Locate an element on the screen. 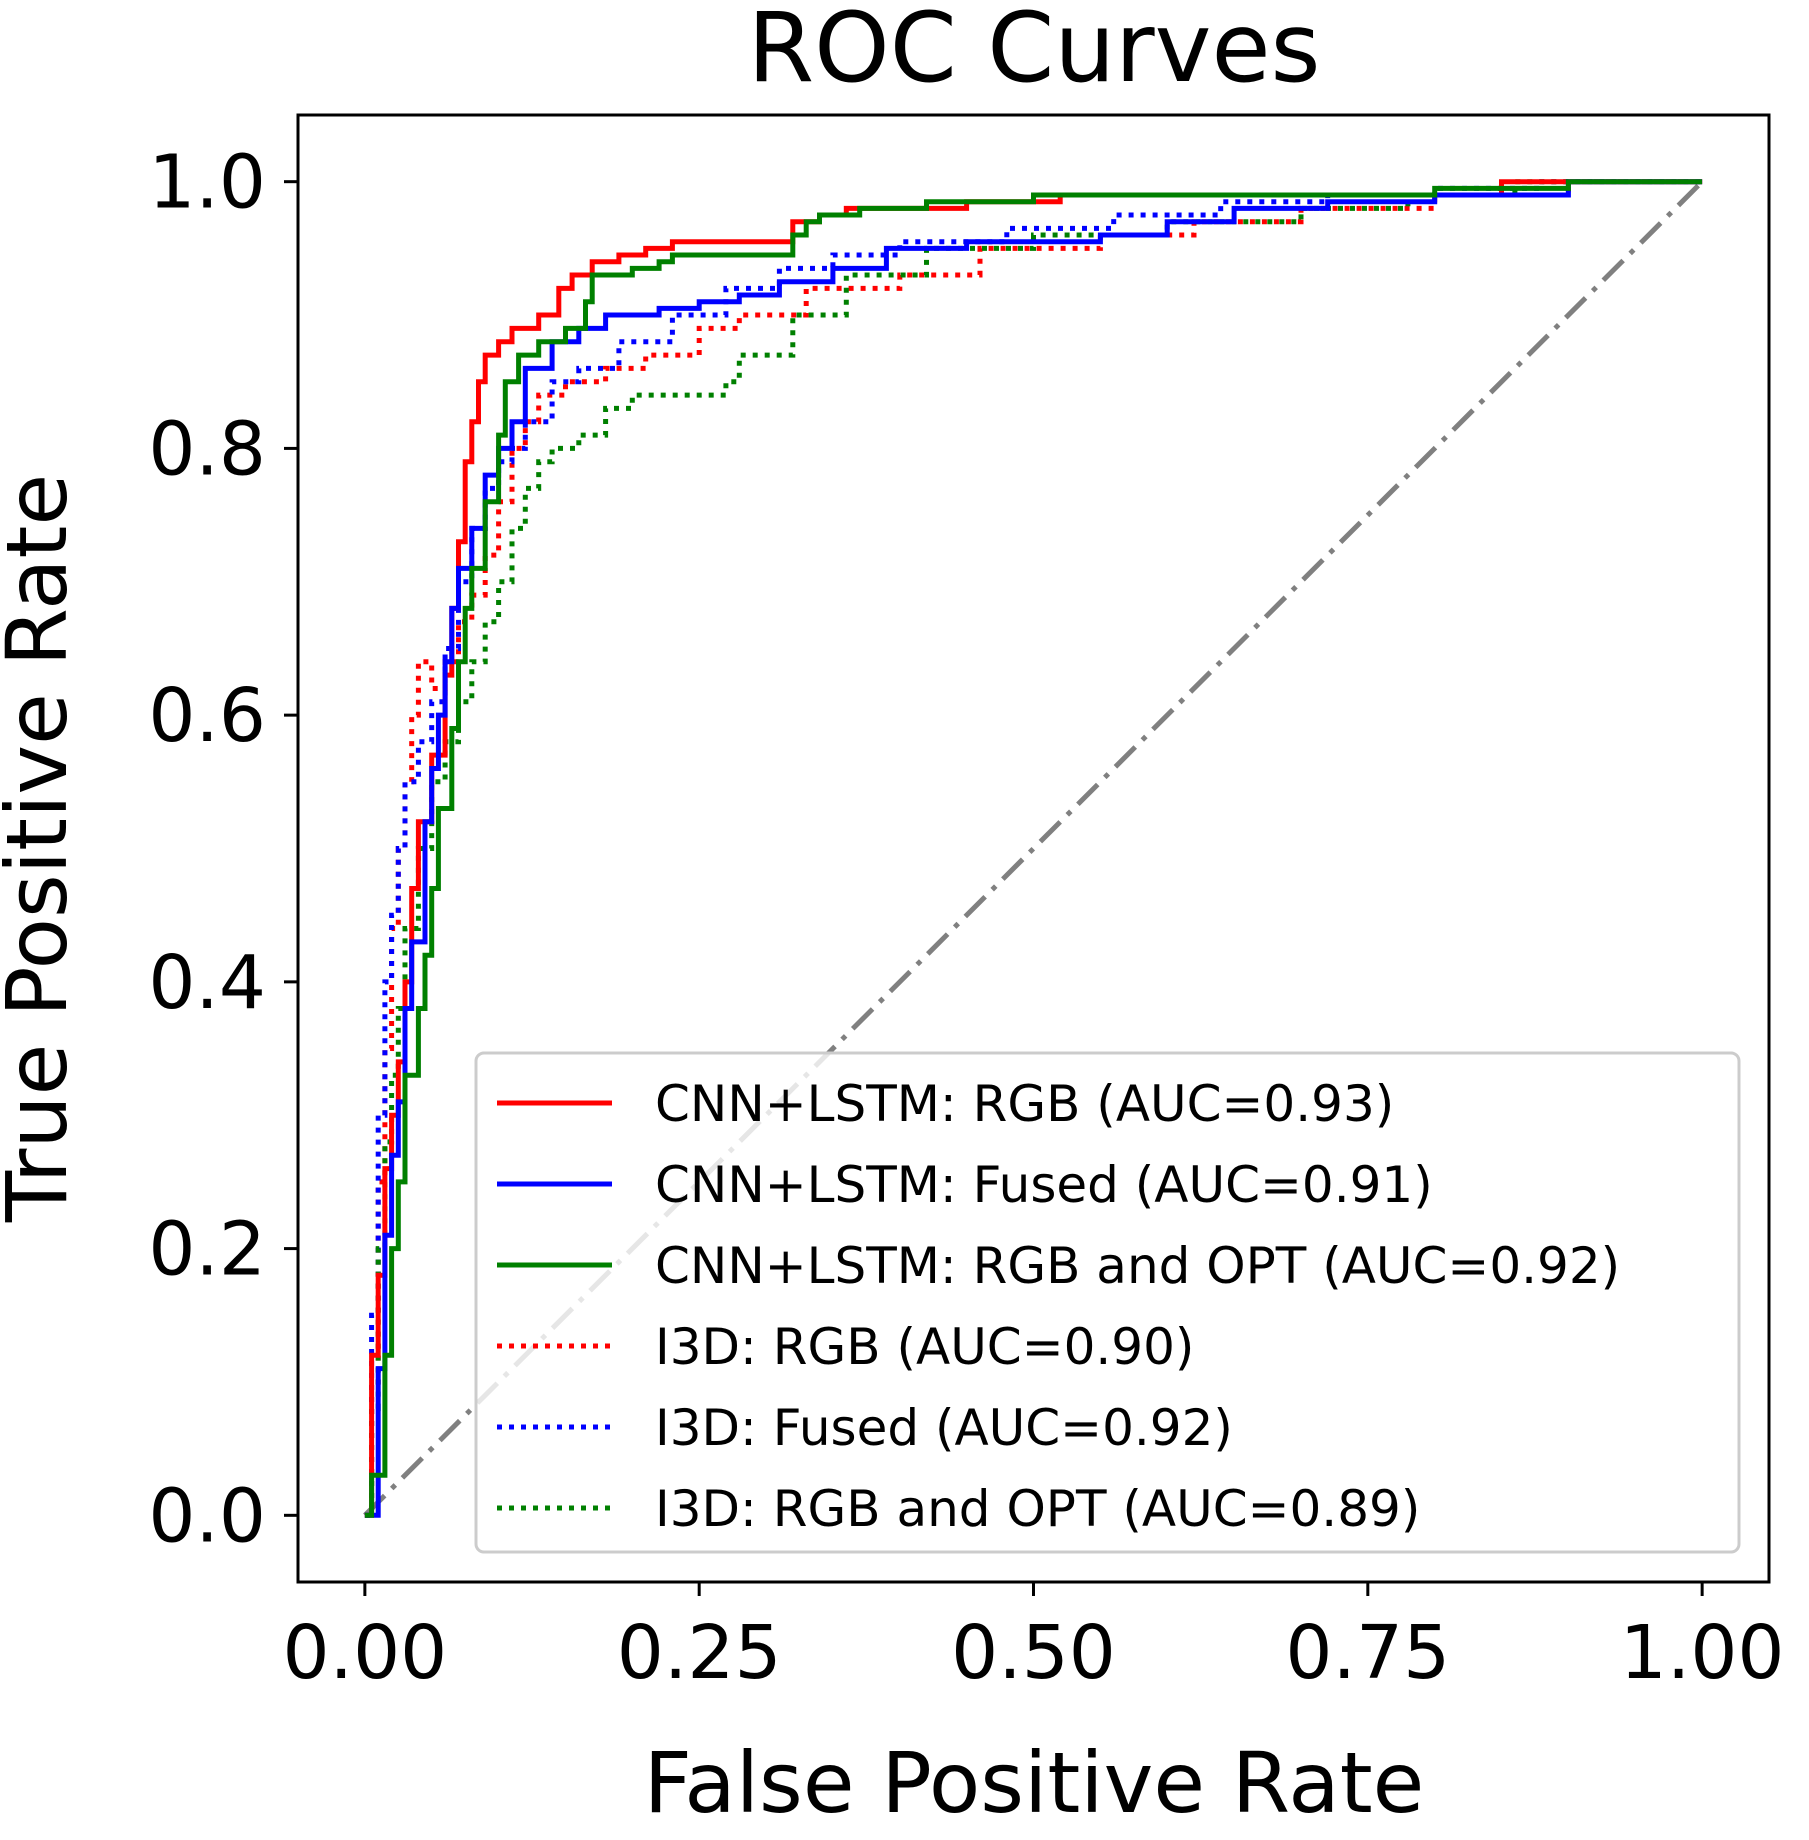 This screenshot has width=1809, height=1840. y-tick-label: 0.2 is located at coordinates (207, 1250).